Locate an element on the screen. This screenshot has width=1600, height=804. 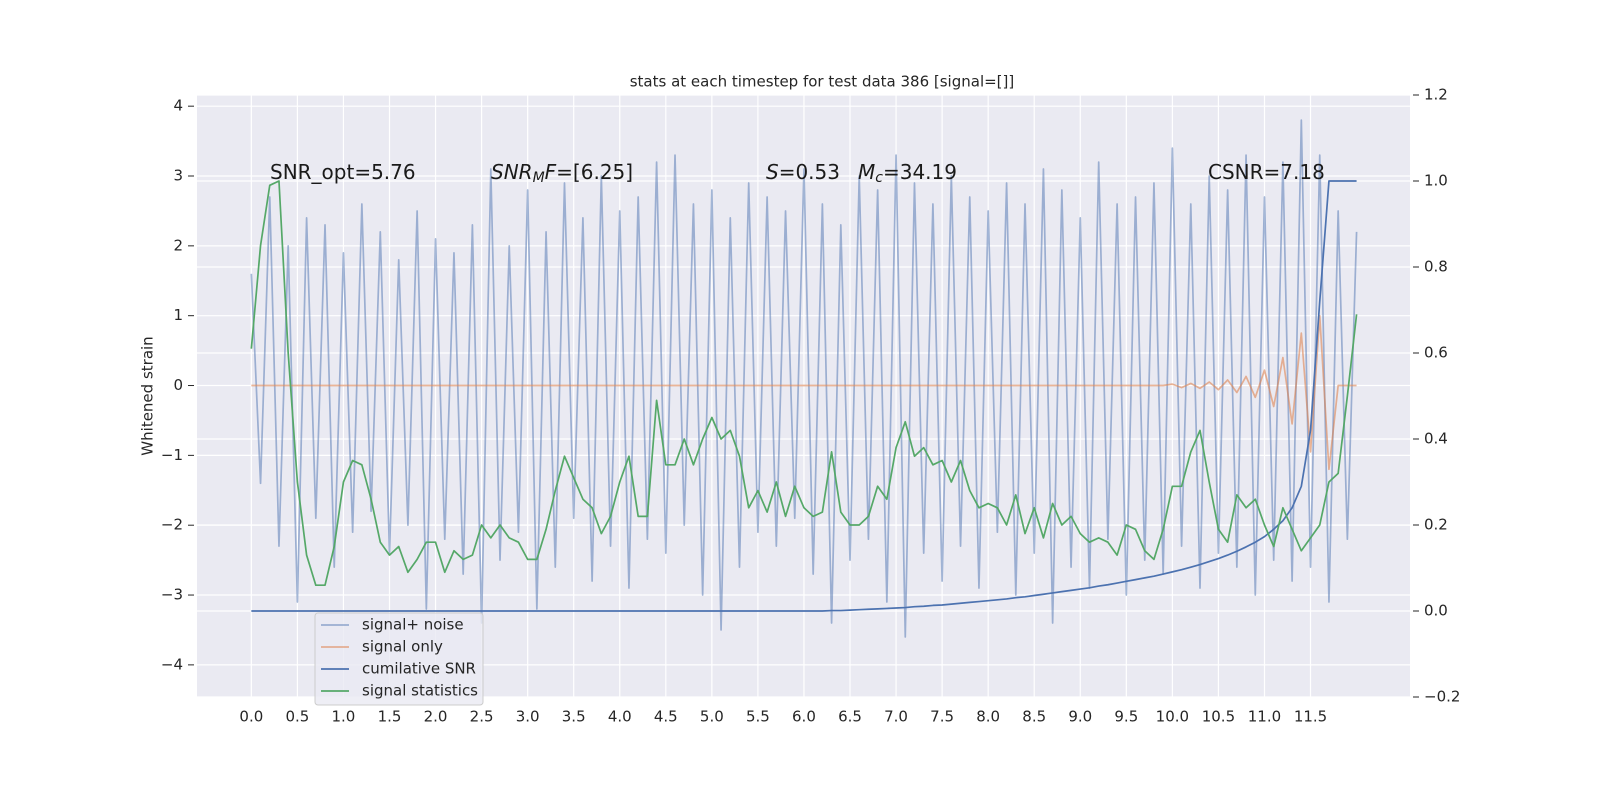
annotation-part: S is located at coordinates (772, 172).